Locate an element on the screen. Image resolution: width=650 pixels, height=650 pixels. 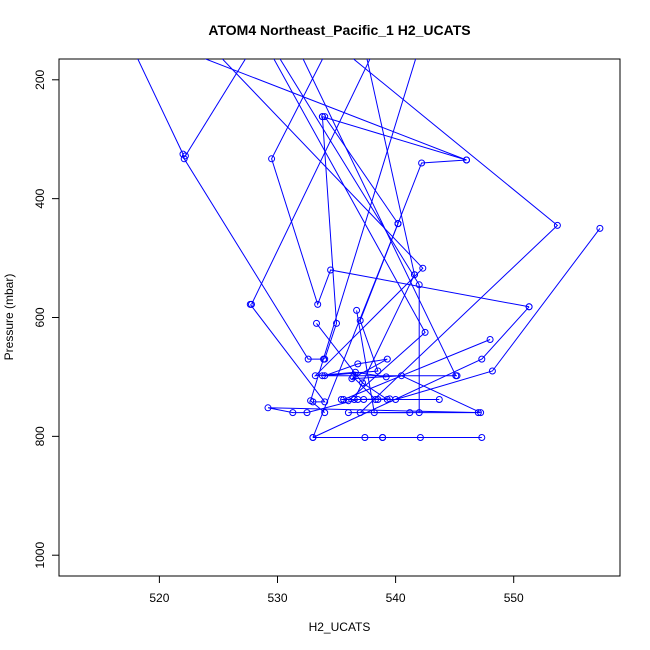
y-axis: 200 400 600 800 1000 is located at coordinates (46, 319).